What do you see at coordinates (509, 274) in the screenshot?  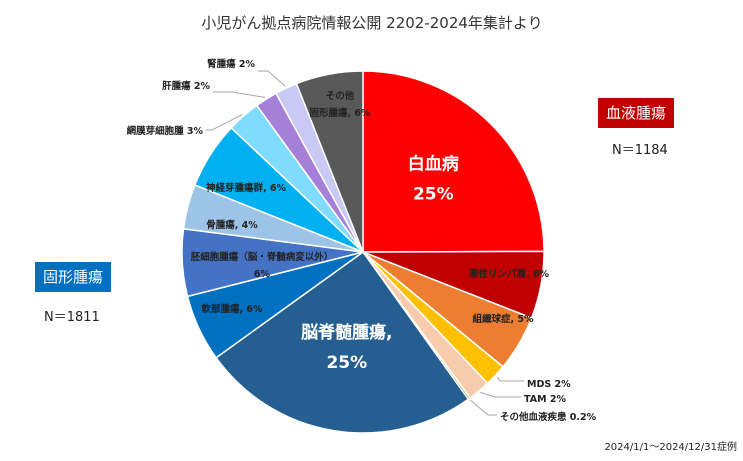 I see `slice-data-label: 悪性リンパ腫, 6%` at bounding box center [509, 274].